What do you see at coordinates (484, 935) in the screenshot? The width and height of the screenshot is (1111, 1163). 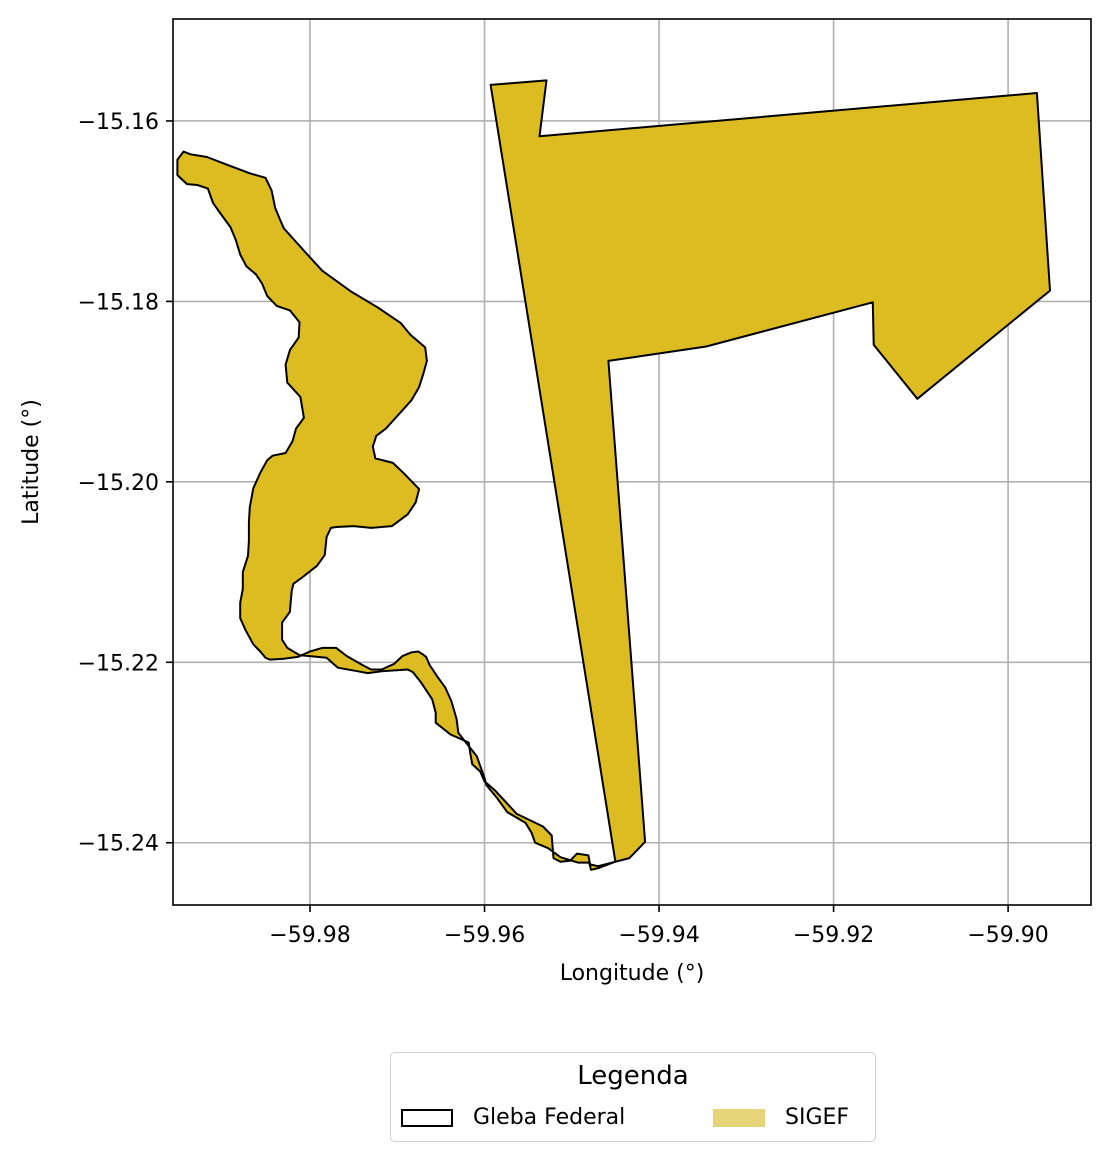 I see `x-tick-label: −59.96` at bounding box center [484, 935].